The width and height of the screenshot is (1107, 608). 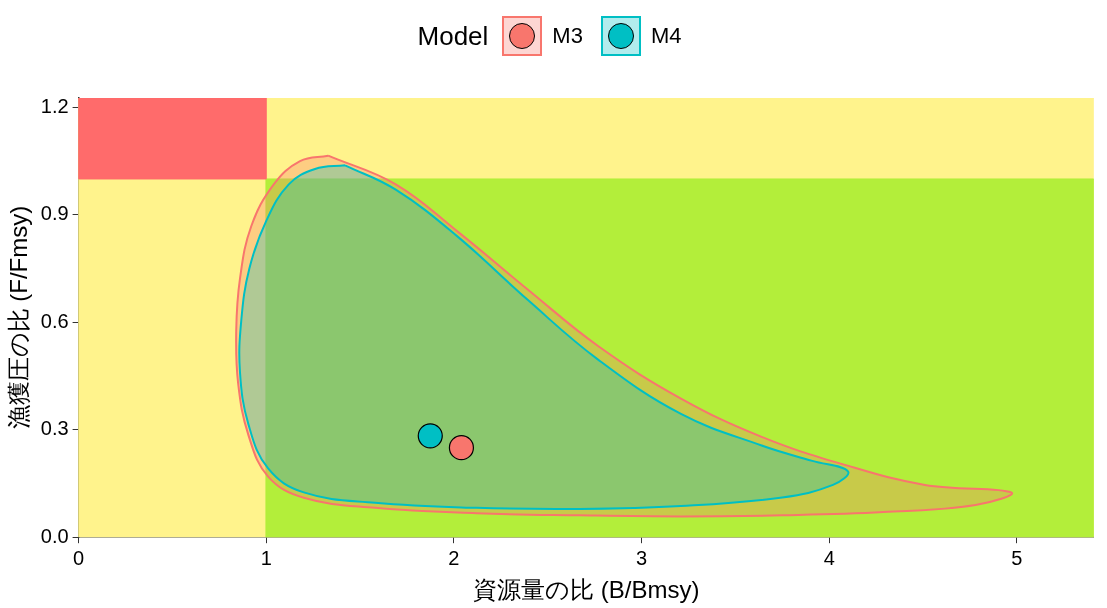 I want to click on y-tick-label: 0.0, so click(x=54, y=535).